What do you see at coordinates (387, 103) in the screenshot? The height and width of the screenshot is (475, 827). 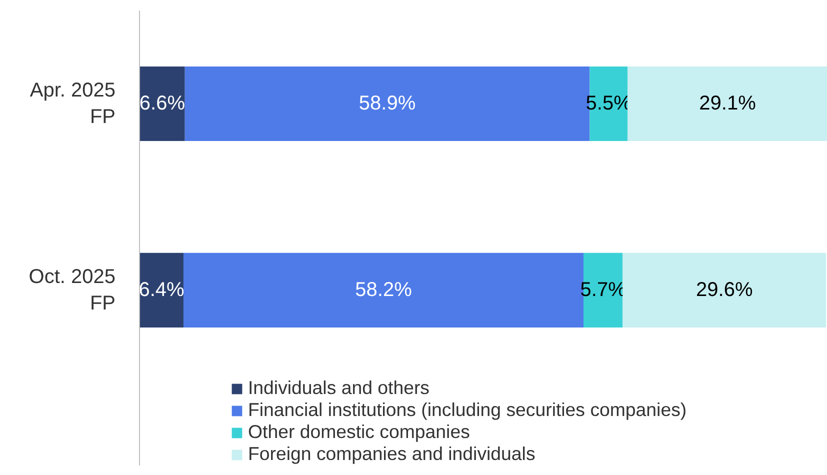 I see `data-label: 58.9%` at bounding box center [387, 103].